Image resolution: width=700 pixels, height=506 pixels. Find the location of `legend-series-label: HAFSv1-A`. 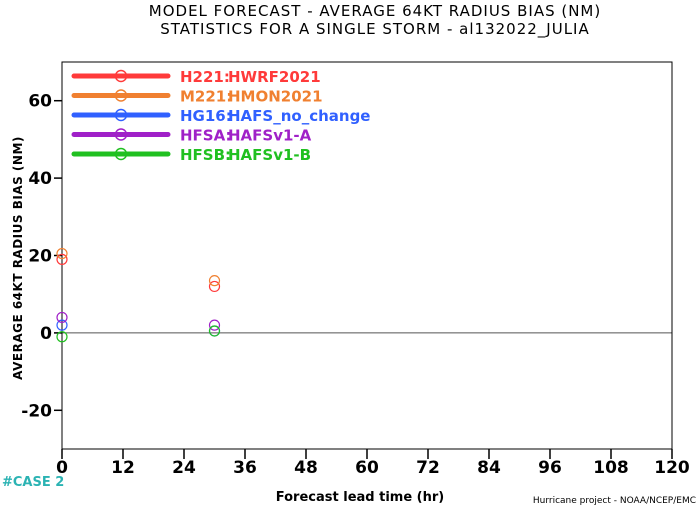

legend-series-label: HAFSv1-A is located at coordinates (270, 136).